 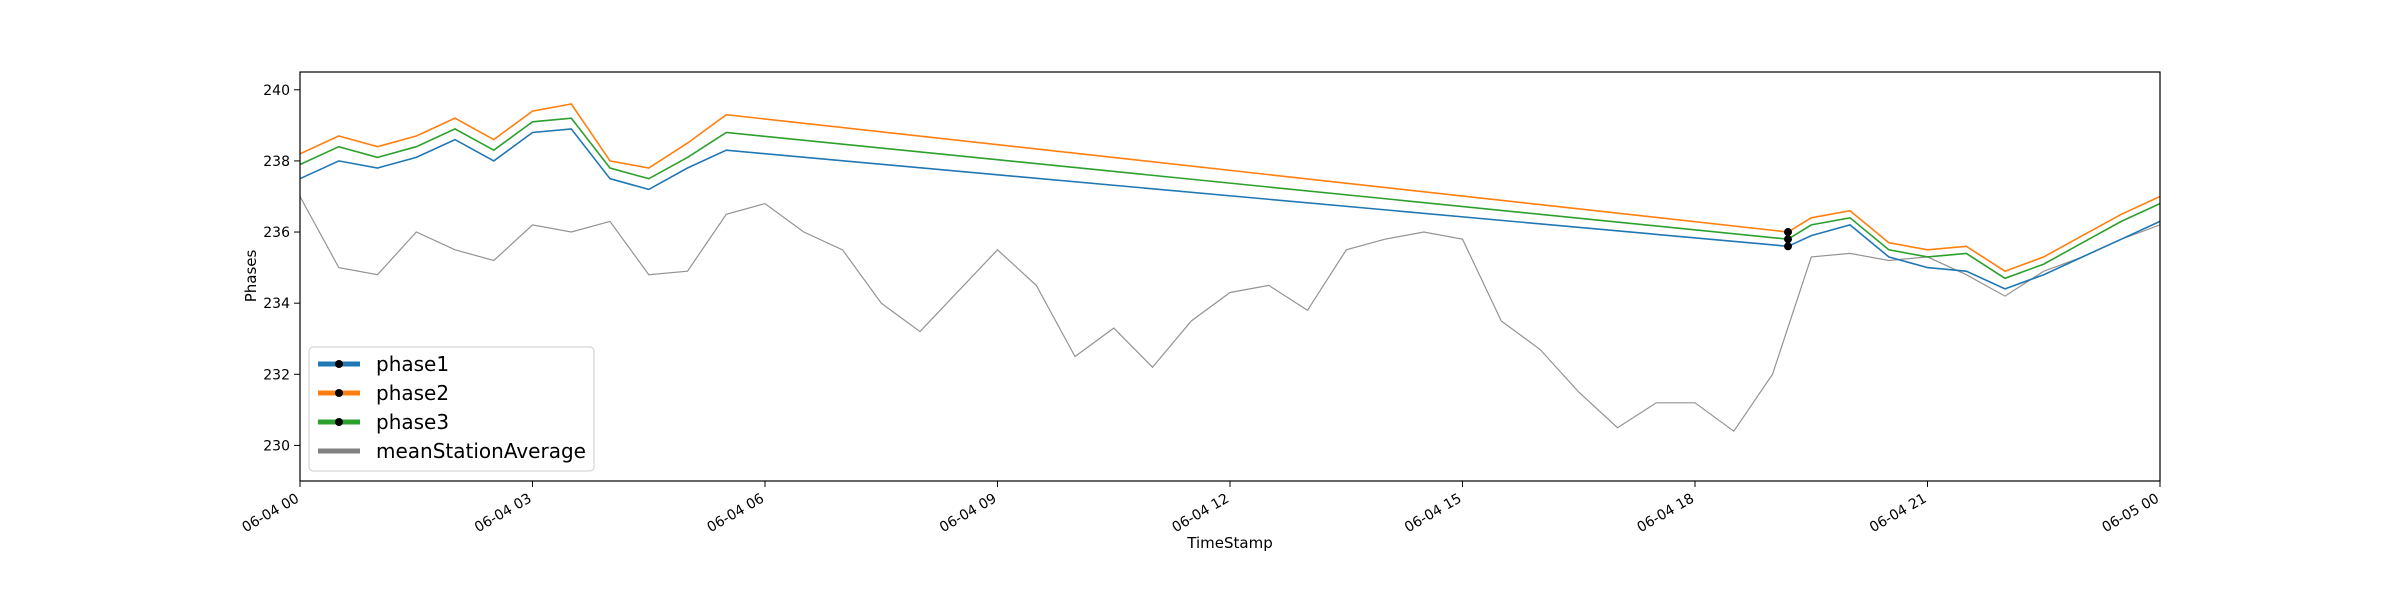 I want to click on y-tick-label: 232, so click(x=276, y=375).